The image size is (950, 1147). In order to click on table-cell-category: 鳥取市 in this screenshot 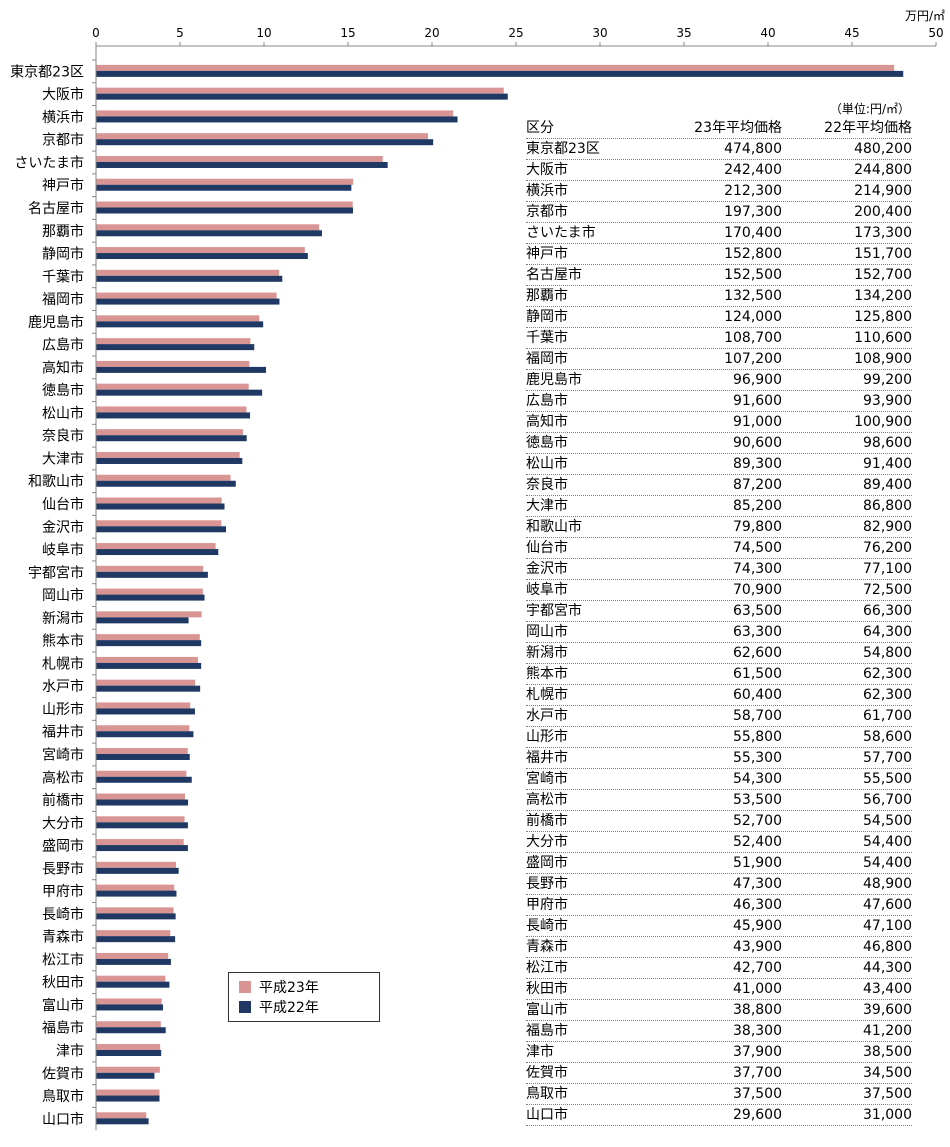, I will do `click(547, 1094)`.